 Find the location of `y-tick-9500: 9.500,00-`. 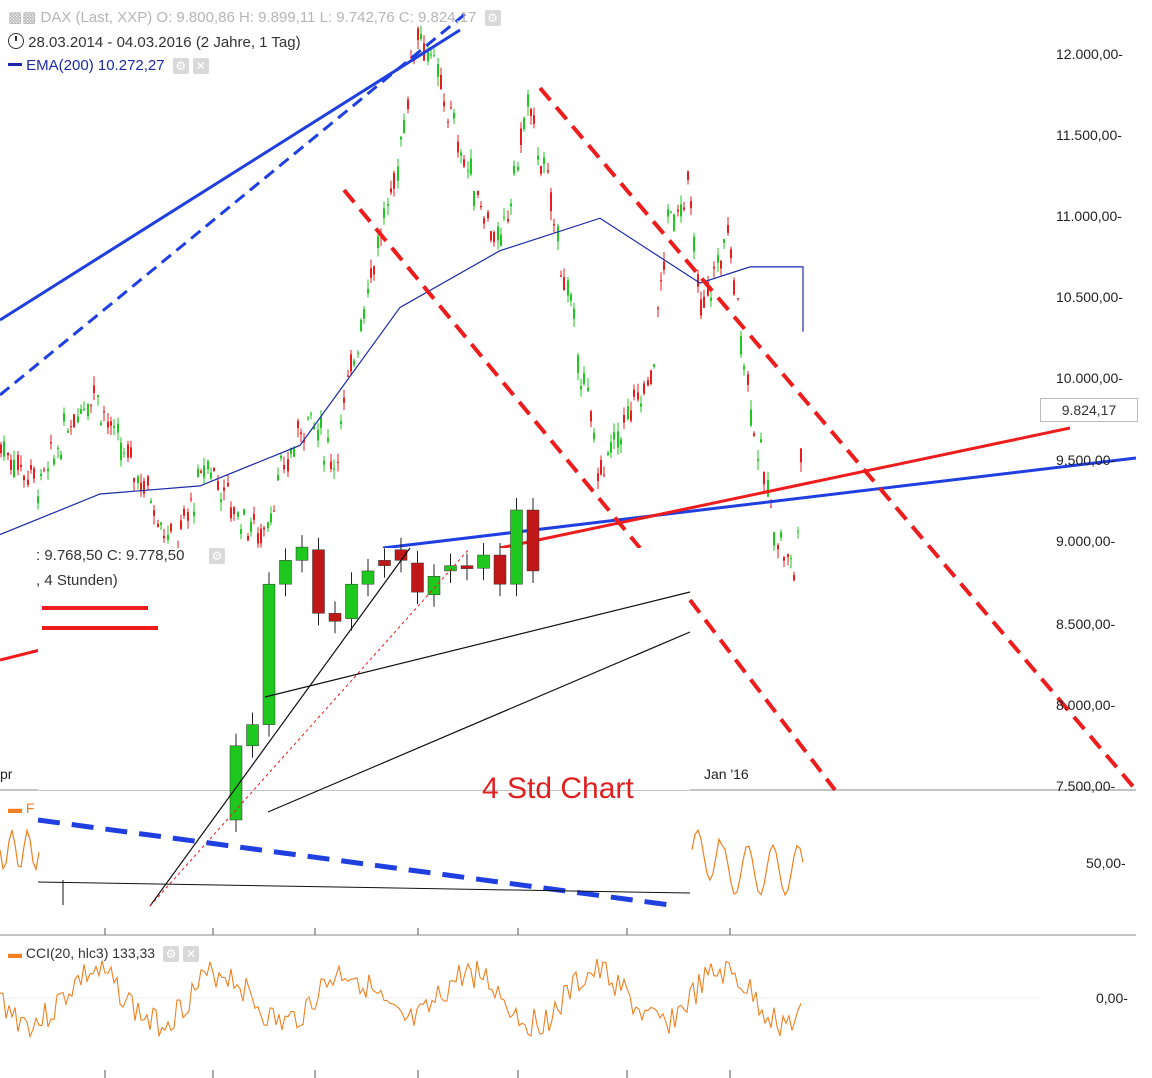

y-tick-9500: 9.500,00- is located at coordinates (1086, 460).